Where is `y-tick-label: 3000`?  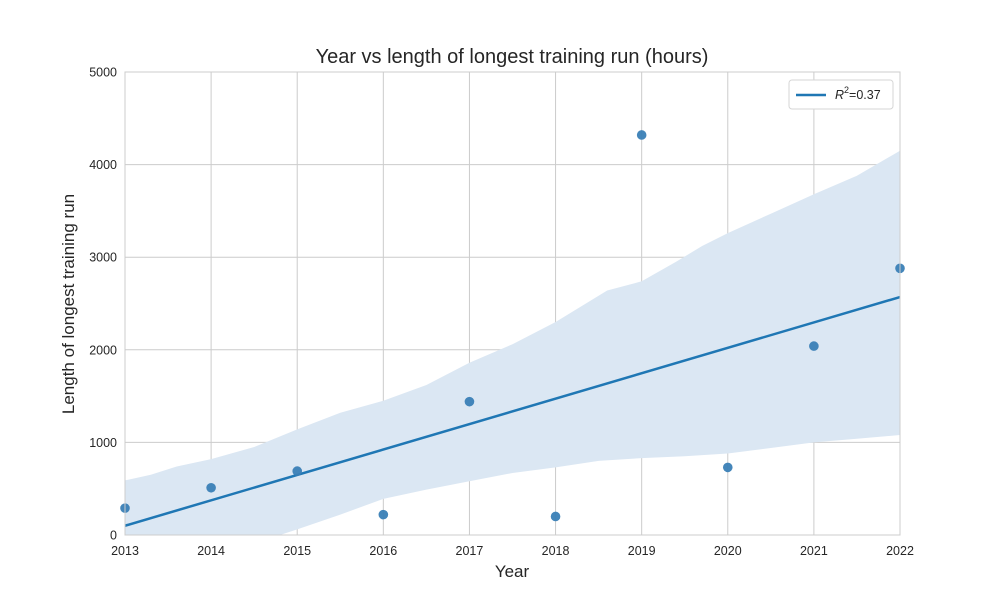 y-tick-label: 3000 is located at coordinates (103, 258).